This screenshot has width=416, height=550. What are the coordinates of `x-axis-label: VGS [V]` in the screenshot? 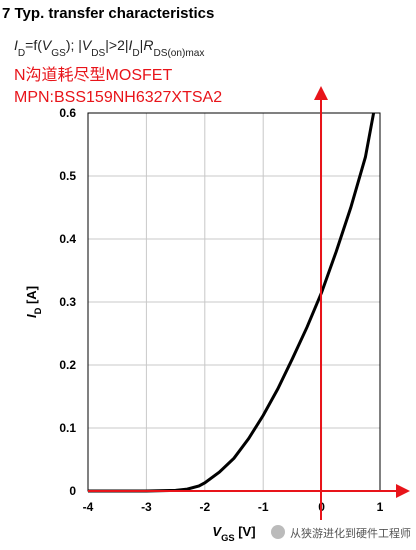 It's located at (233, 533).